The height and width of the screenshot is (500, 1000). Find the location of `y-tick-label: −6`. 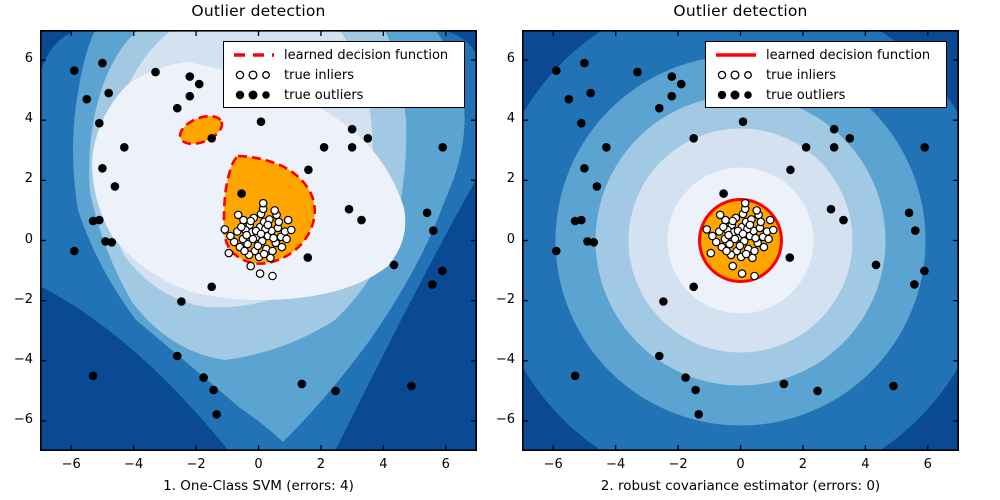

y-tick-label: −6 is located at coordinates (23, 419).